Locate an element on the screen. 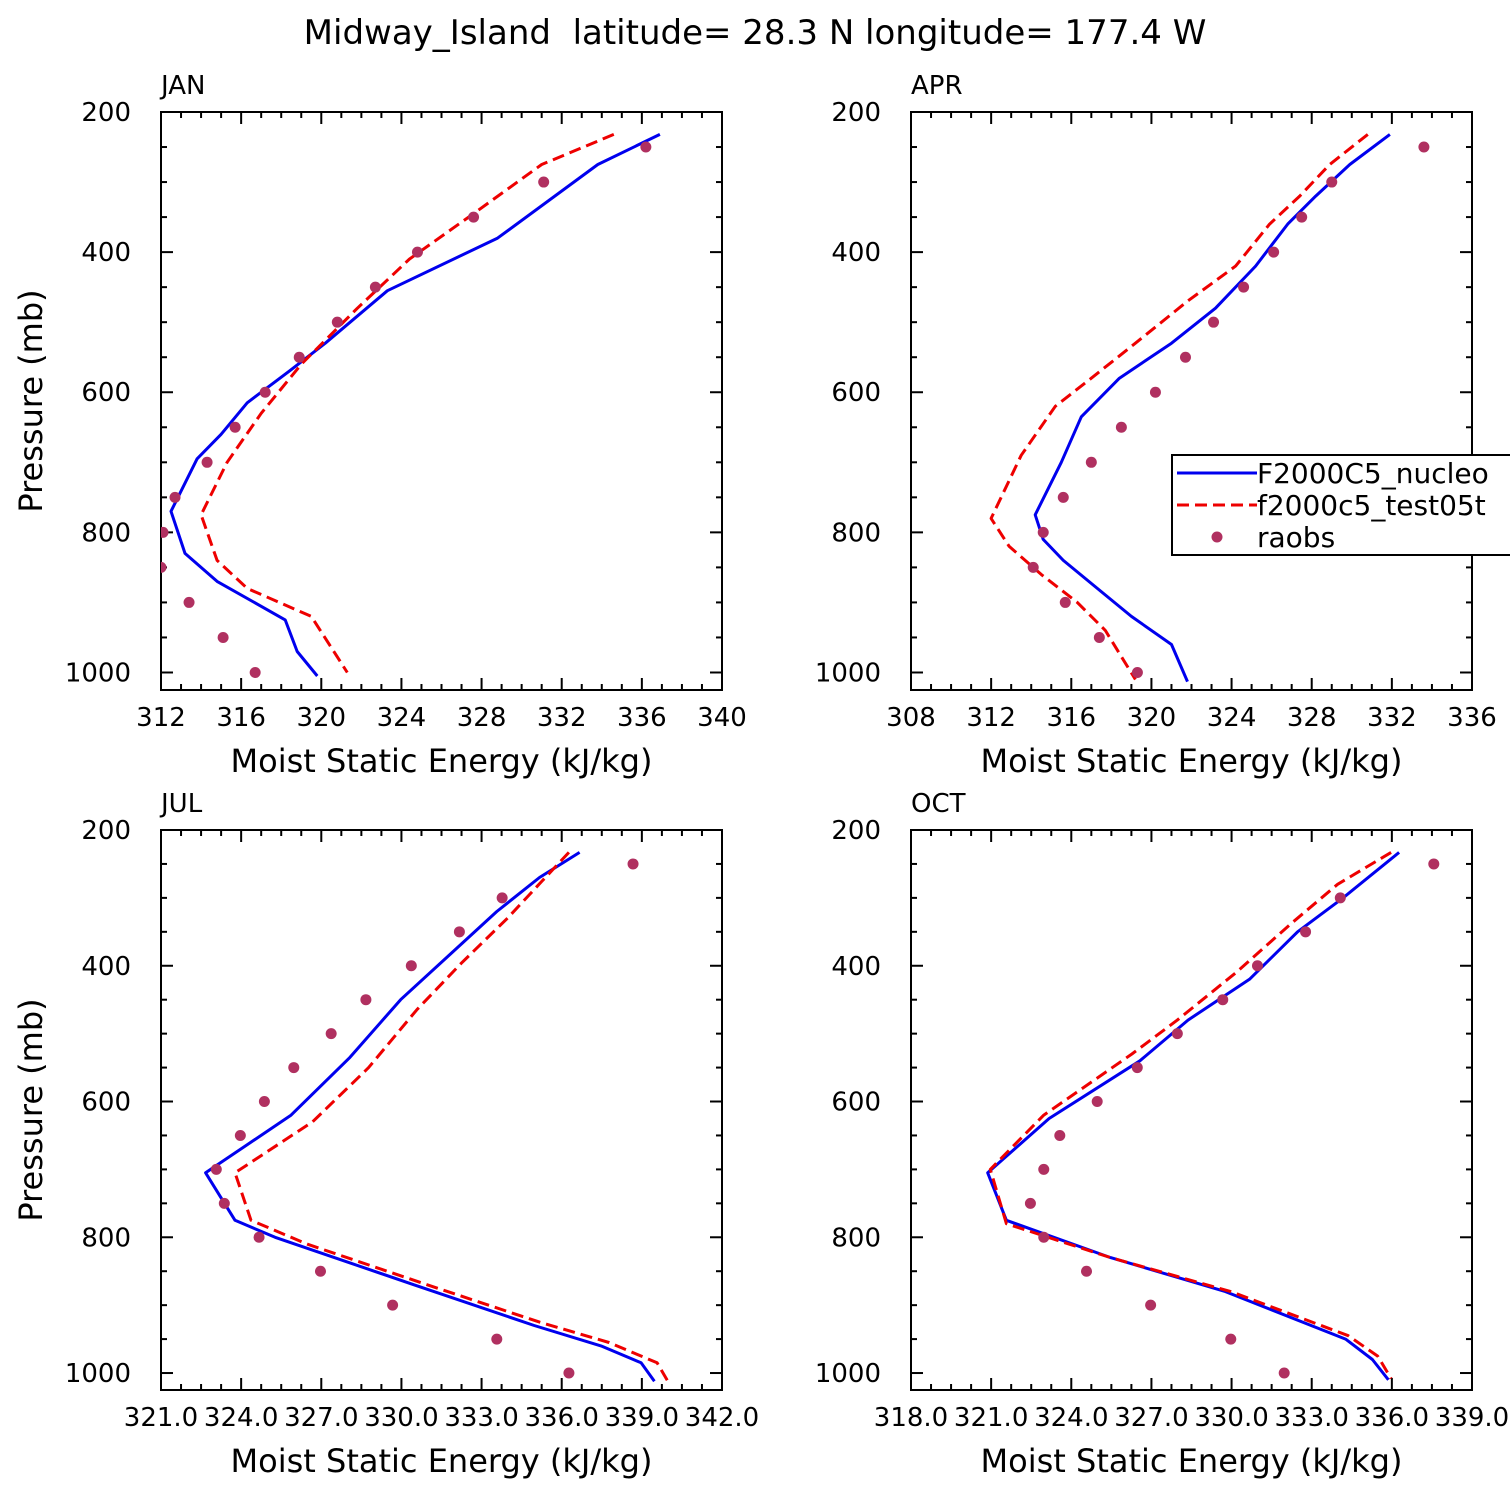  x-tick-label: 342.0 is located at coordinates (722, 1418).